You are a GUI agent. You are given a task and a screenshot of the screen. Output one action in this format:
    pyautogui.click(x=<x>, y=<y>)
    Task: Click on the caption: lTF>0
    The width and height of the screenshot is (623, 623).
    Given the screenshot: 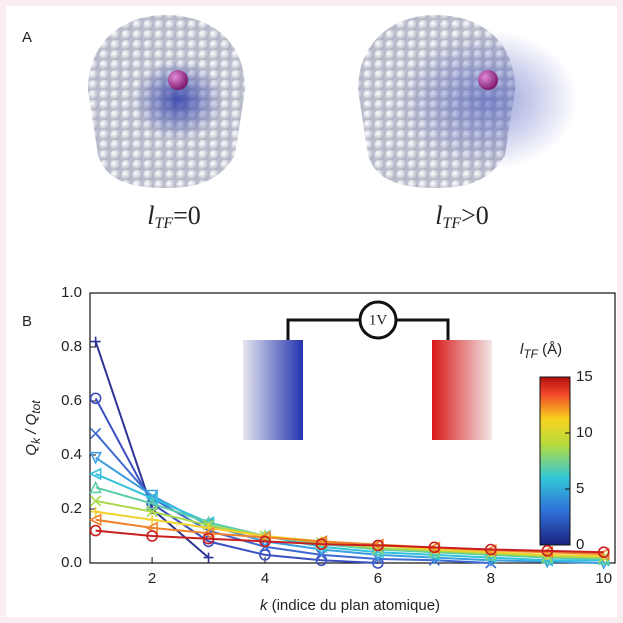 What is the action you would take?
    pyautogui.click(x=462, y=216)
    